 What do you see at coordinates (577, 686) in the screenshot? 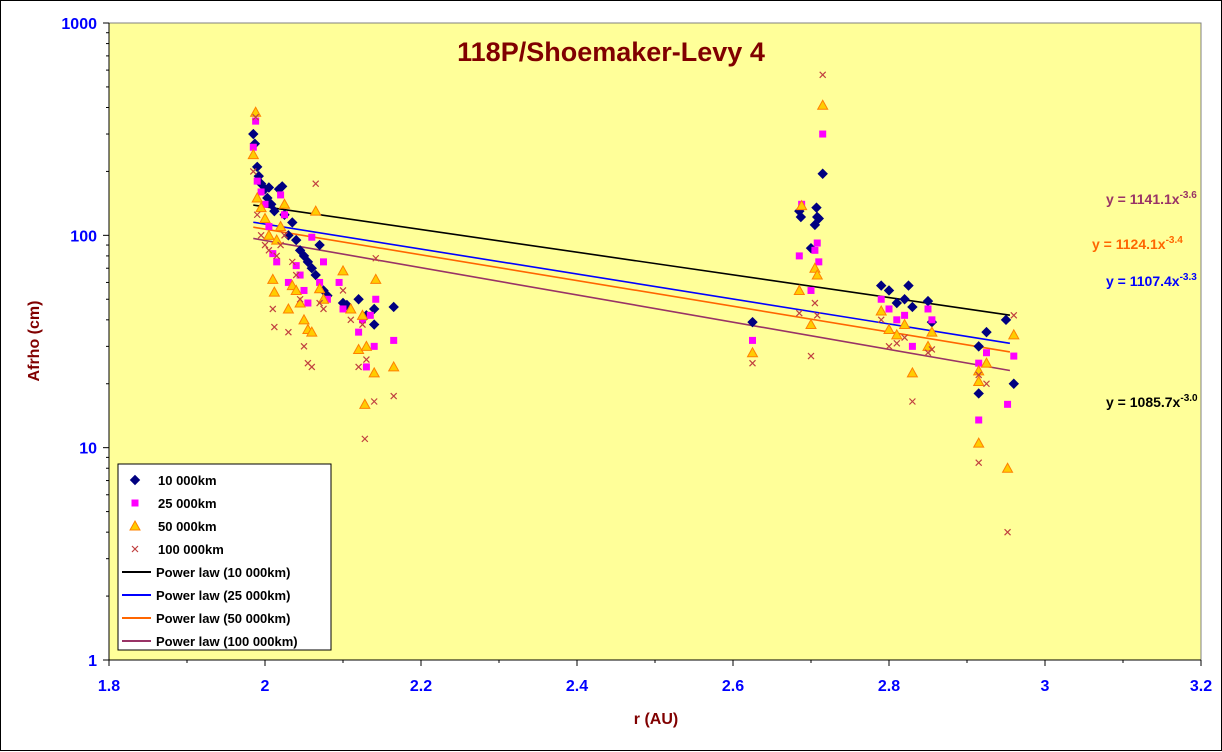
I see `x-tick-label: 2.4` at bounding box center [577, 686].